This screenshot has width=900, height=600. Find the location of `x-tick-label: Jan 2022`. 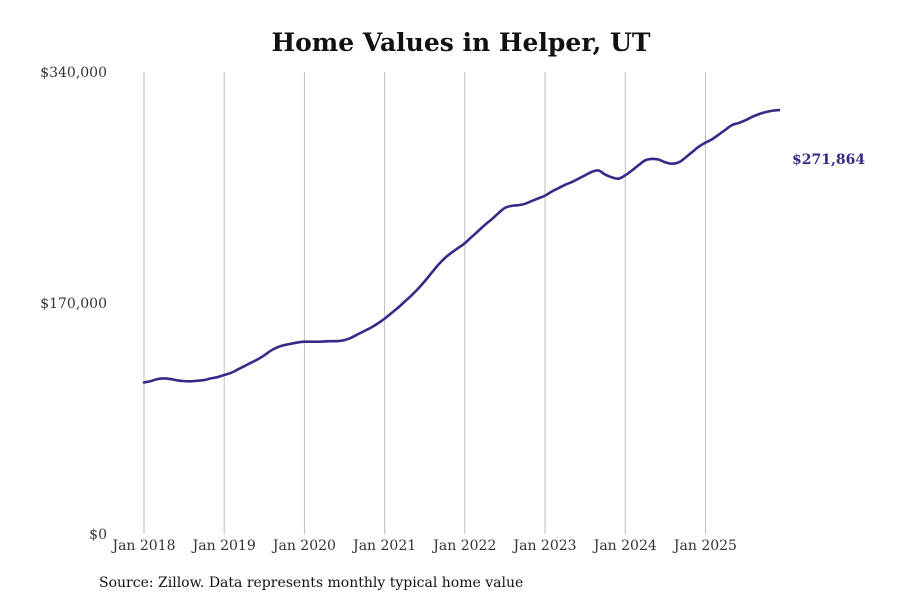

x-tick-label: Jan 2022 is located at coordinates (463, 546).